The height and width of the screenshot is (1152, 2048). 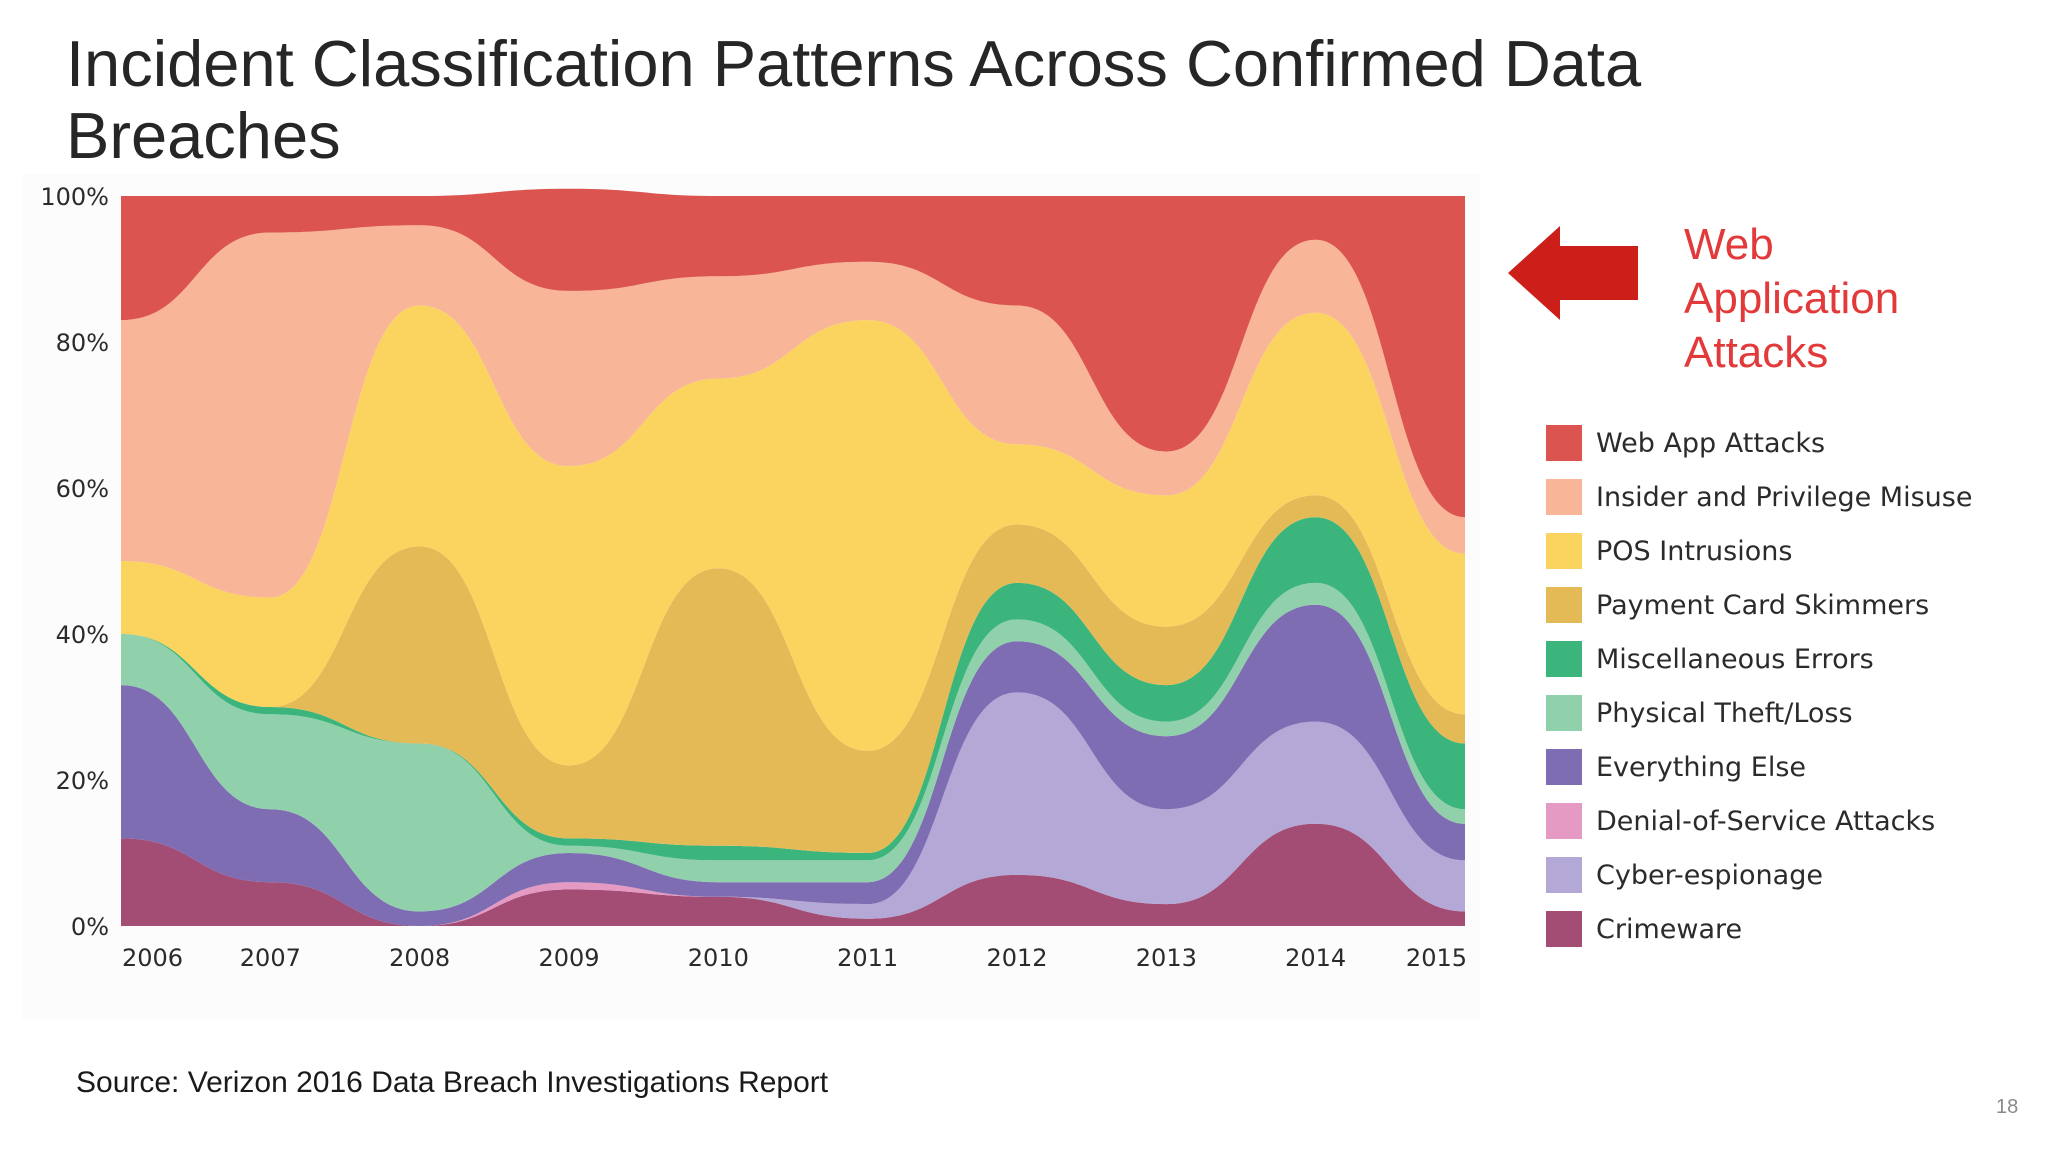 What do you see at coordinates (1786, 929) in the screenshot?
I see `legend-item: Crimeware` at bounding box center [1786, 929].